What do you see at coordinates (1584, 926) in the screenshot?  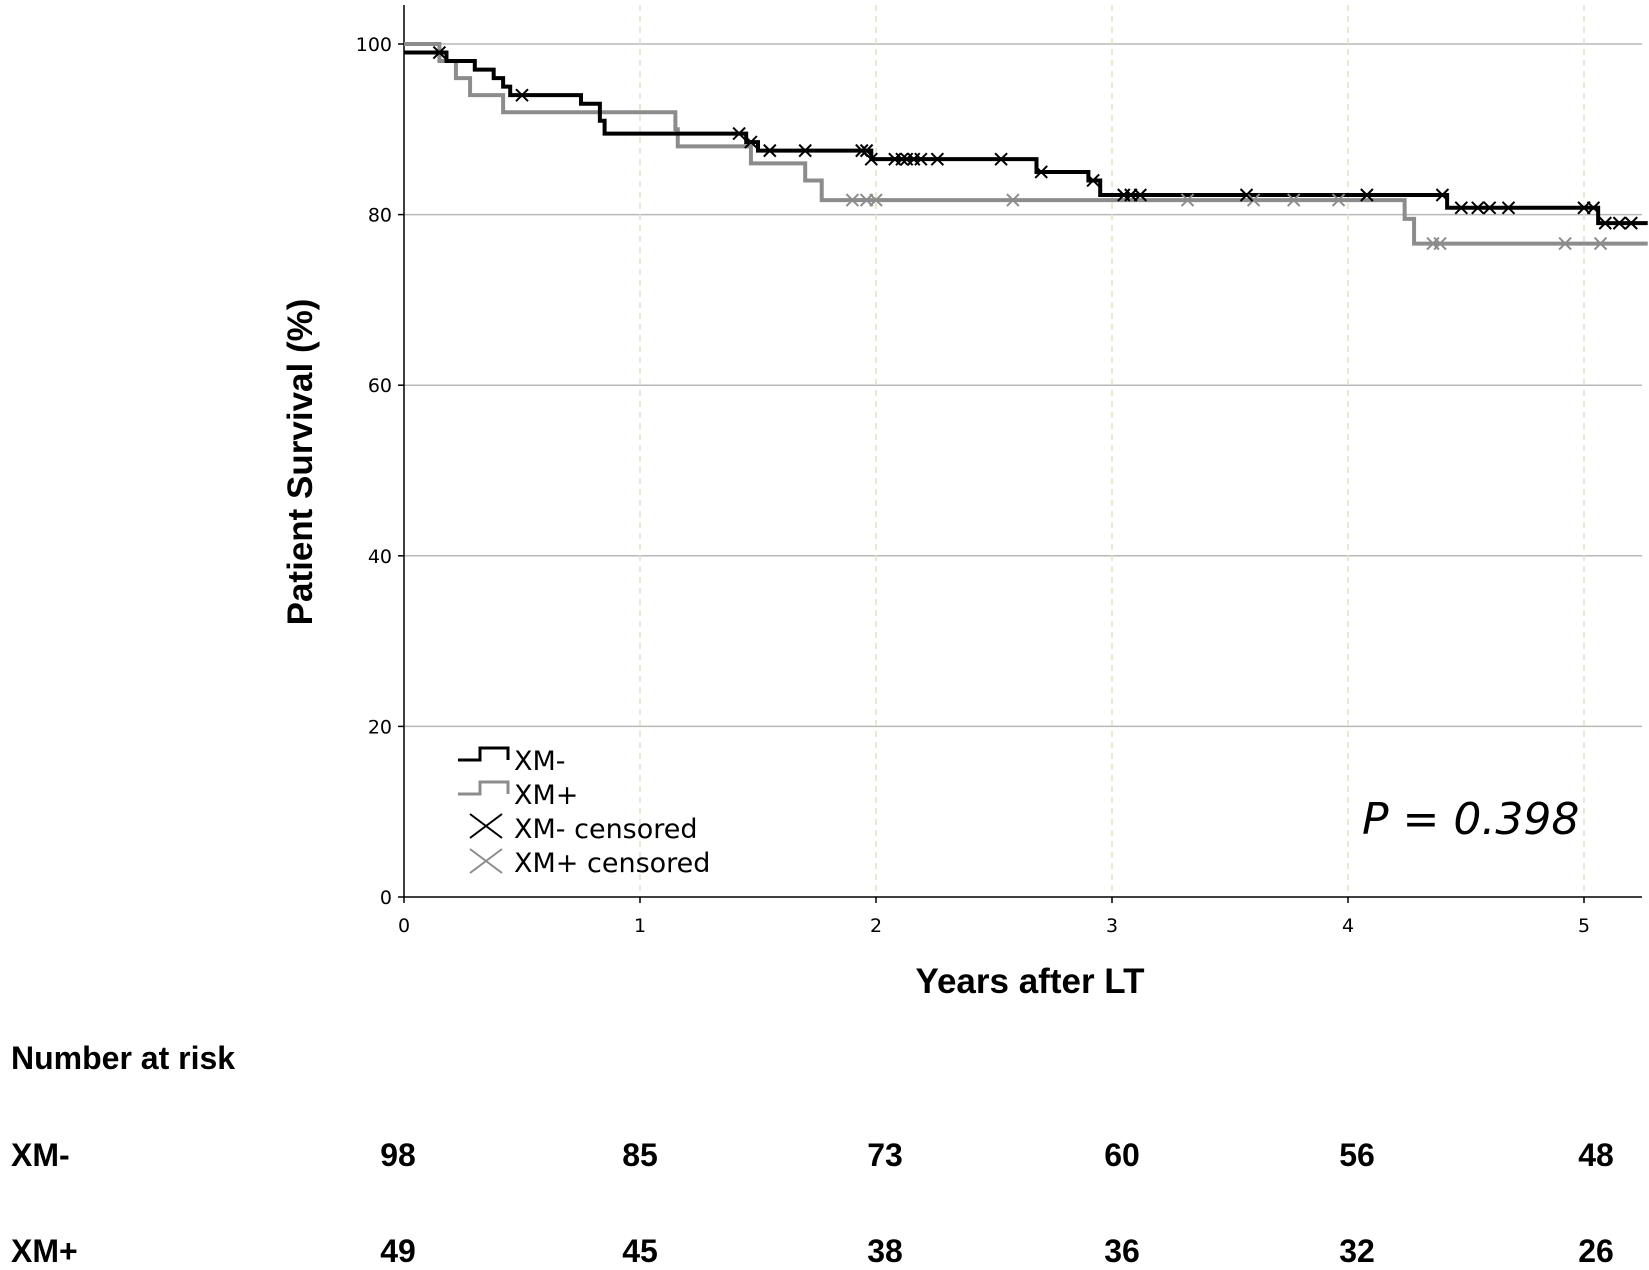 I see `x-tick-label-5: 5` at bounding box center [1584, 926].